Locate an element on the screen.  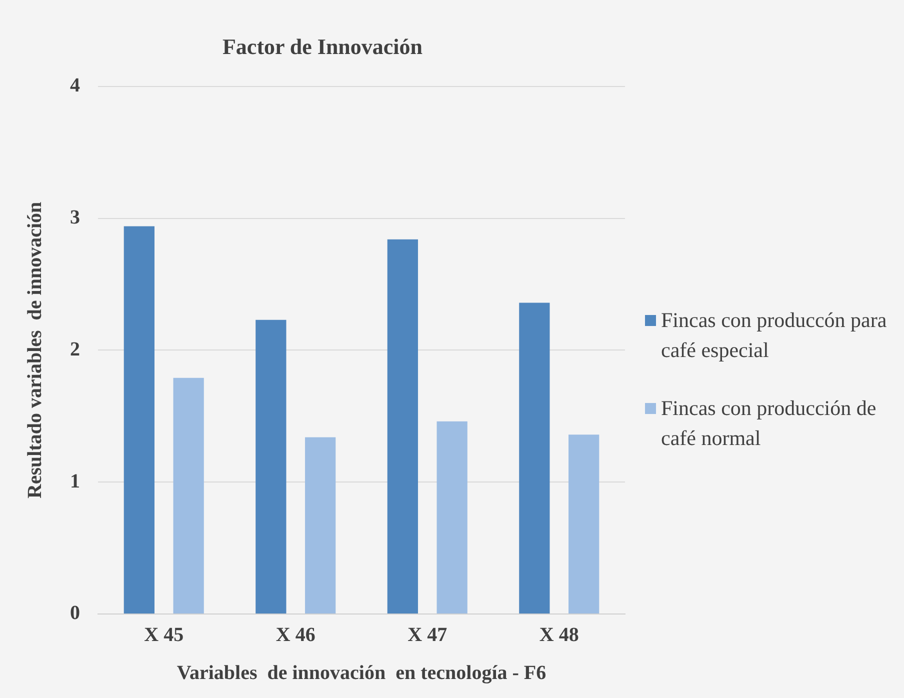
y-axis-title: Resultado variables de innovación is located at coordinates (35, 350).